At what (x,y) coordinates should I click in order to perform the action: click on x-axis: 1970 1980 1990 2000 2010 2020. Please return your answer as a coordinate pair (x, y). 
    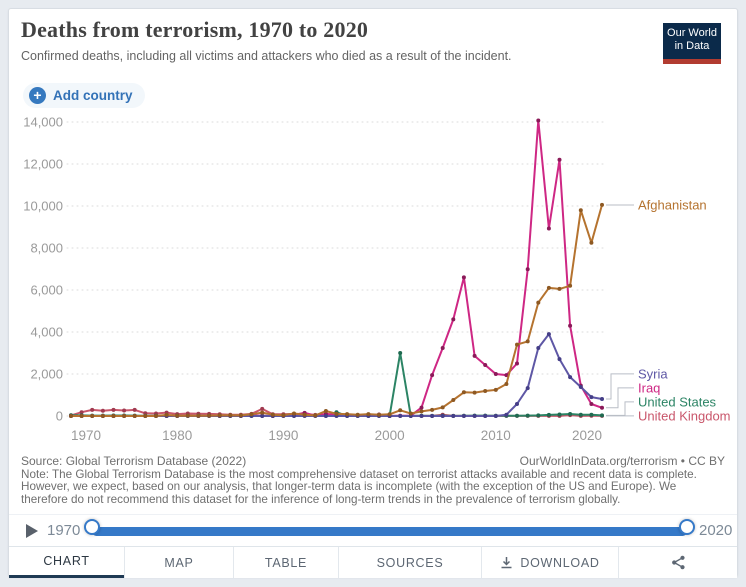
    Looking at the image, I should click on (336, 435).